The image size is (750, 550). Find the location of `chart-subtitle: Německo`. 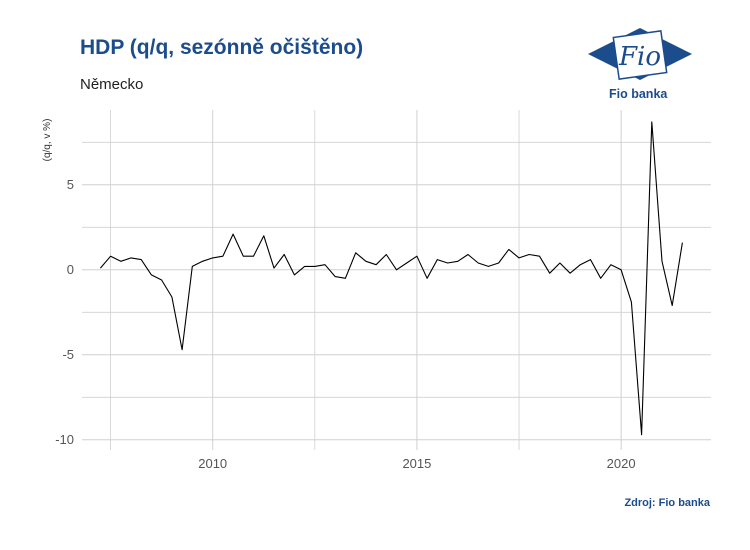

chart-subtitle: Německo is located at coordinates (112, 84).